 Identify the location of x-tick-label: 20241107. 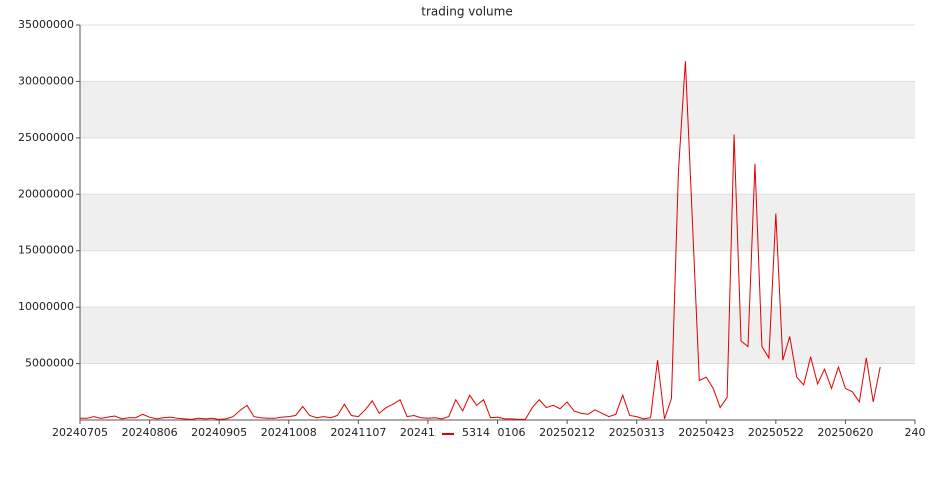
(358, 432).